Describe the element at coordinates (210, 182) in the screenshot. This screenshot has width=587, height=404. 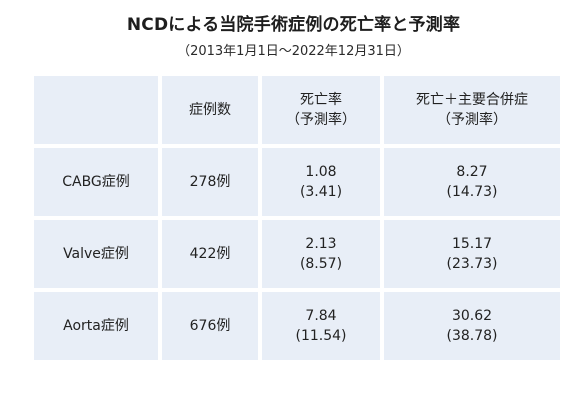
I see `case-count: 278例` at that location.